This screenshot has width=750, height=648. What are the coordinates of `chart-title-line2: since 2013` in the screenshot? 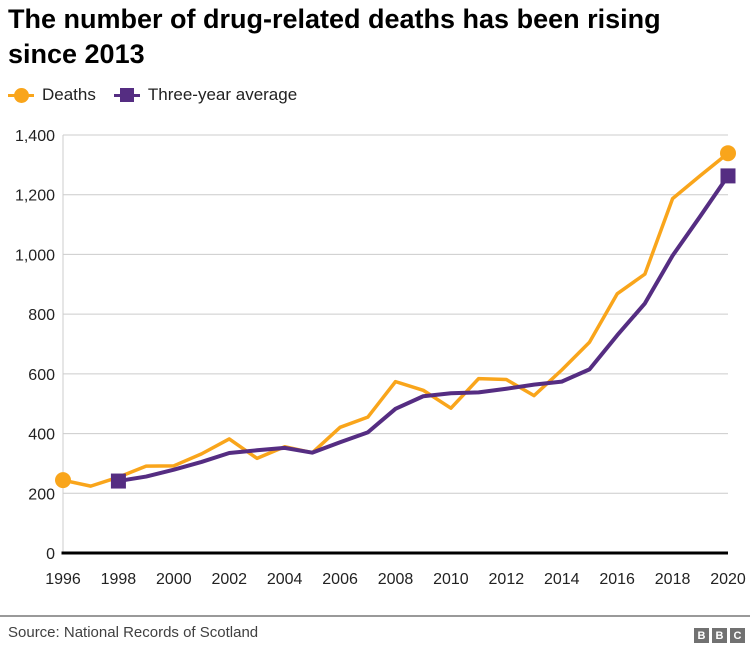 It's located at (76, 54).